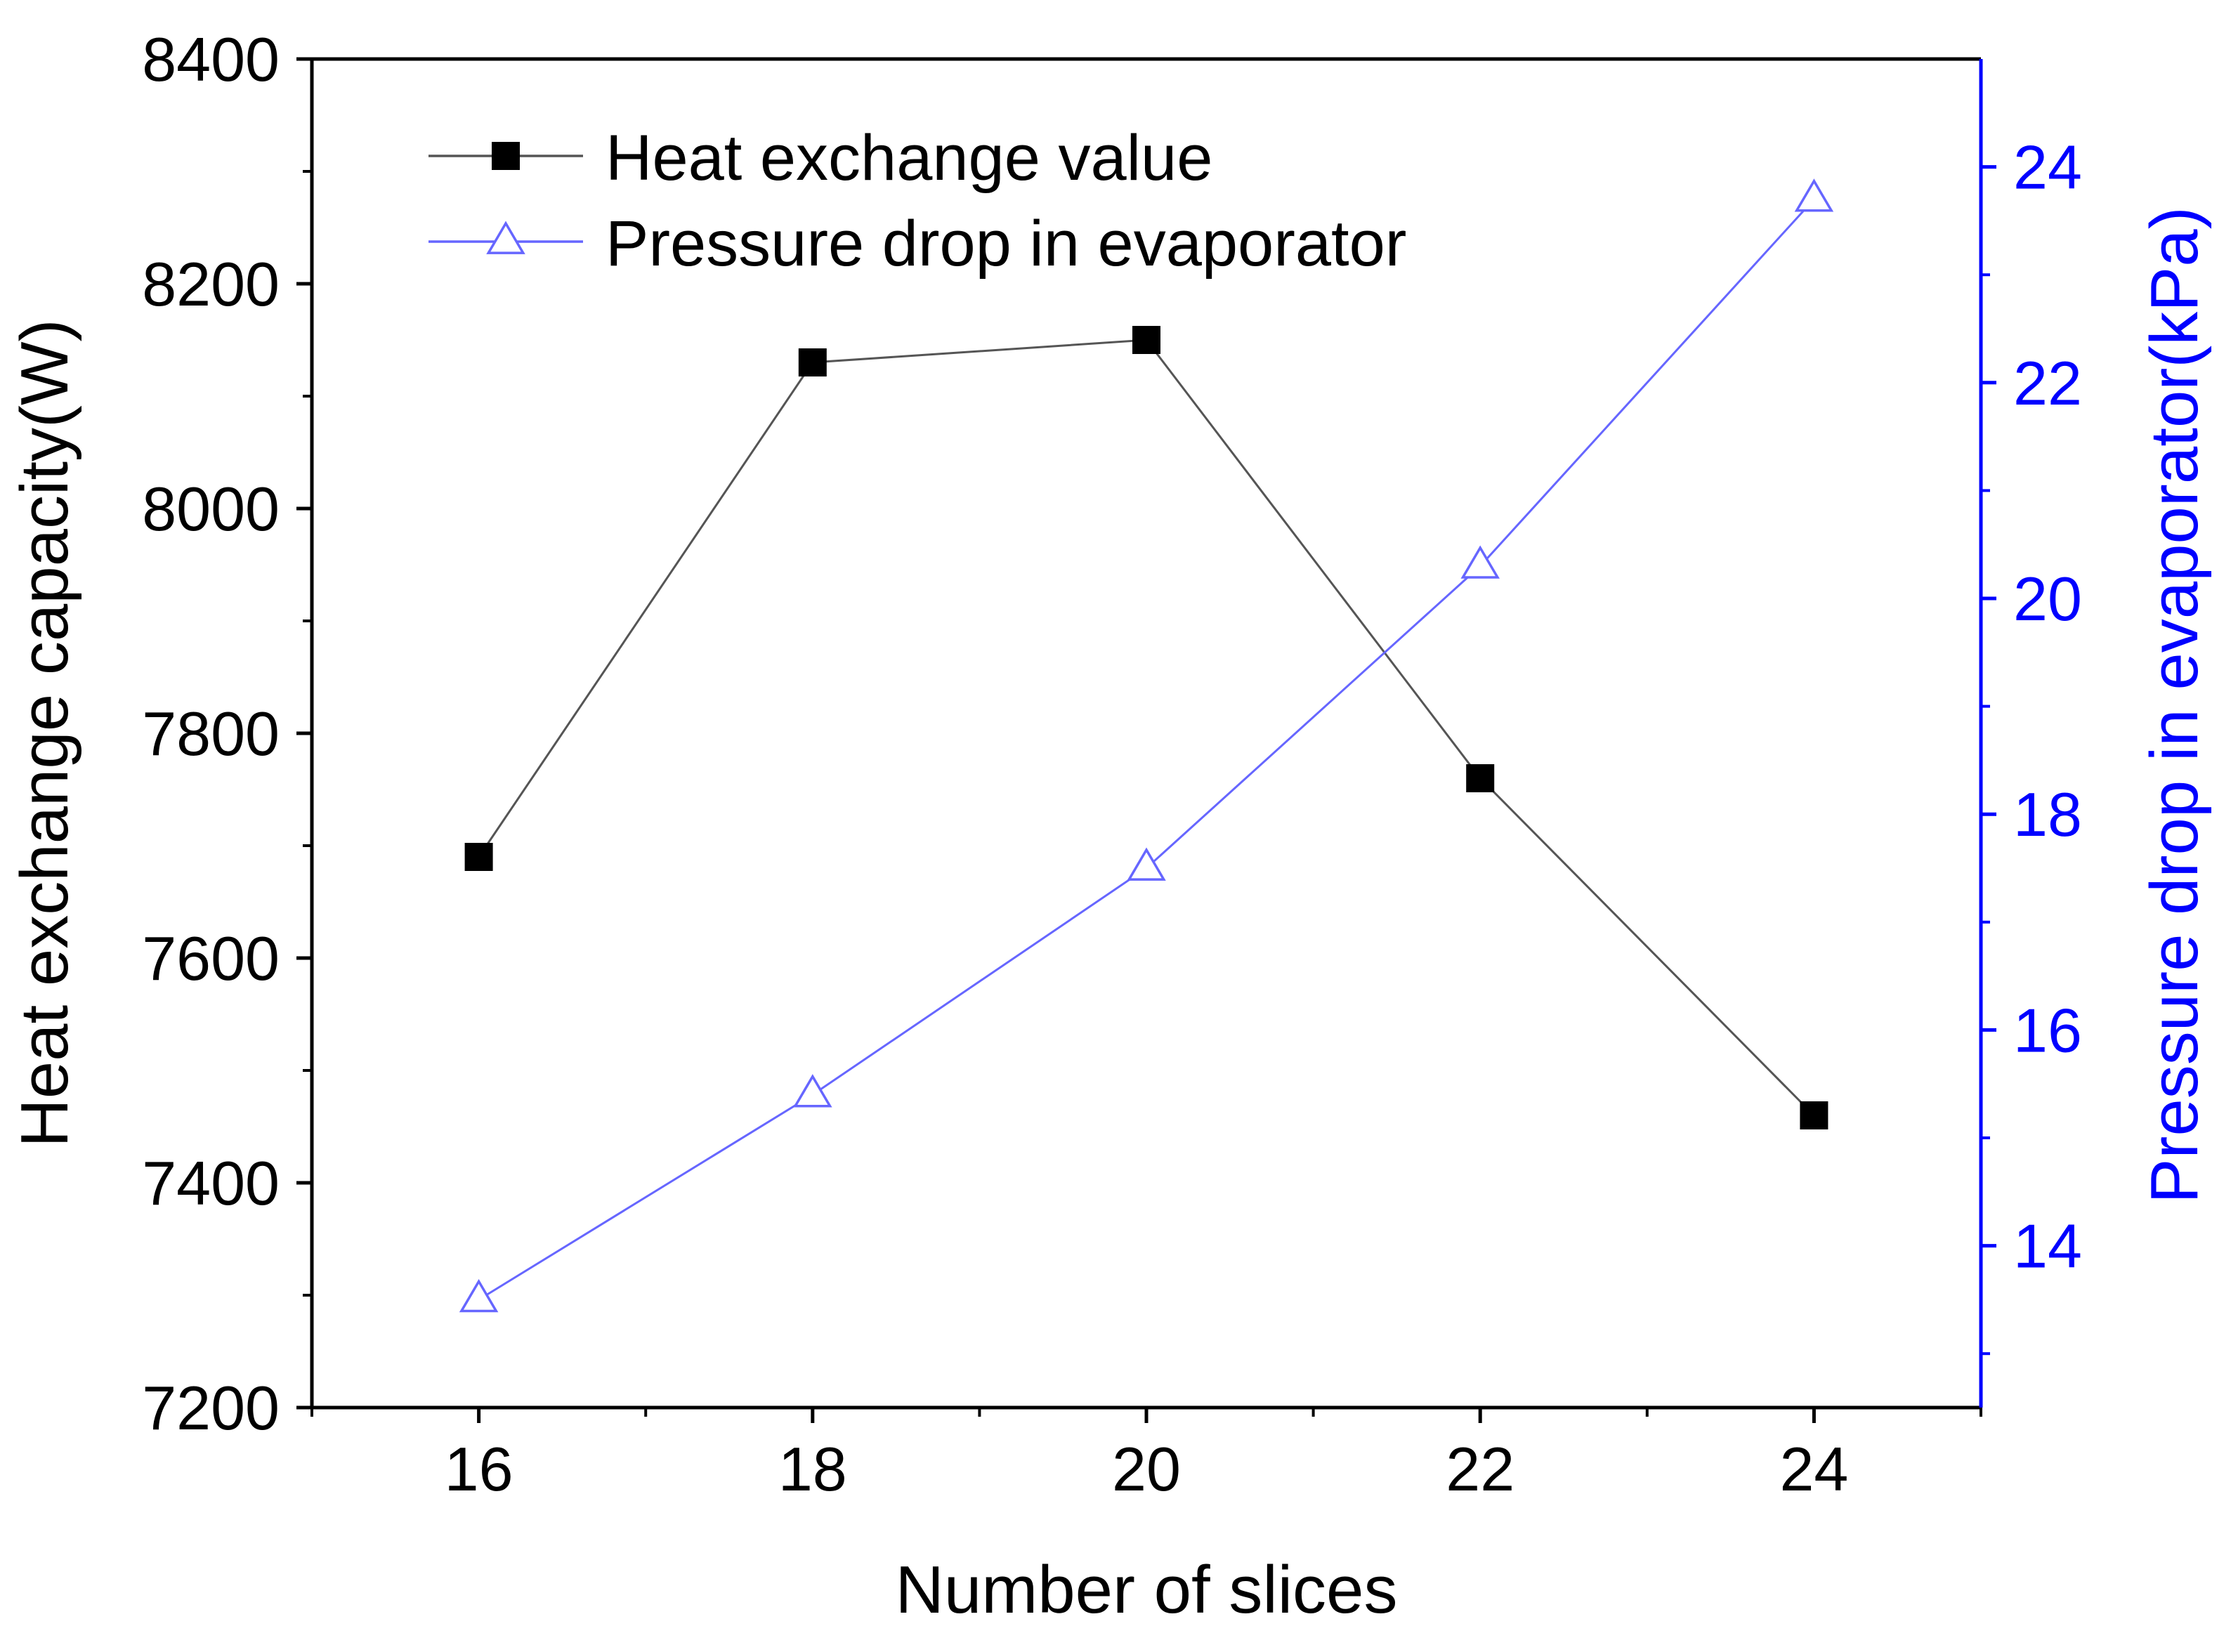  What do you see at coordinates (211, 509) in the screenshot?
I see `y-left-tick-label-8000: 8000` at bounding box center [211, 509].